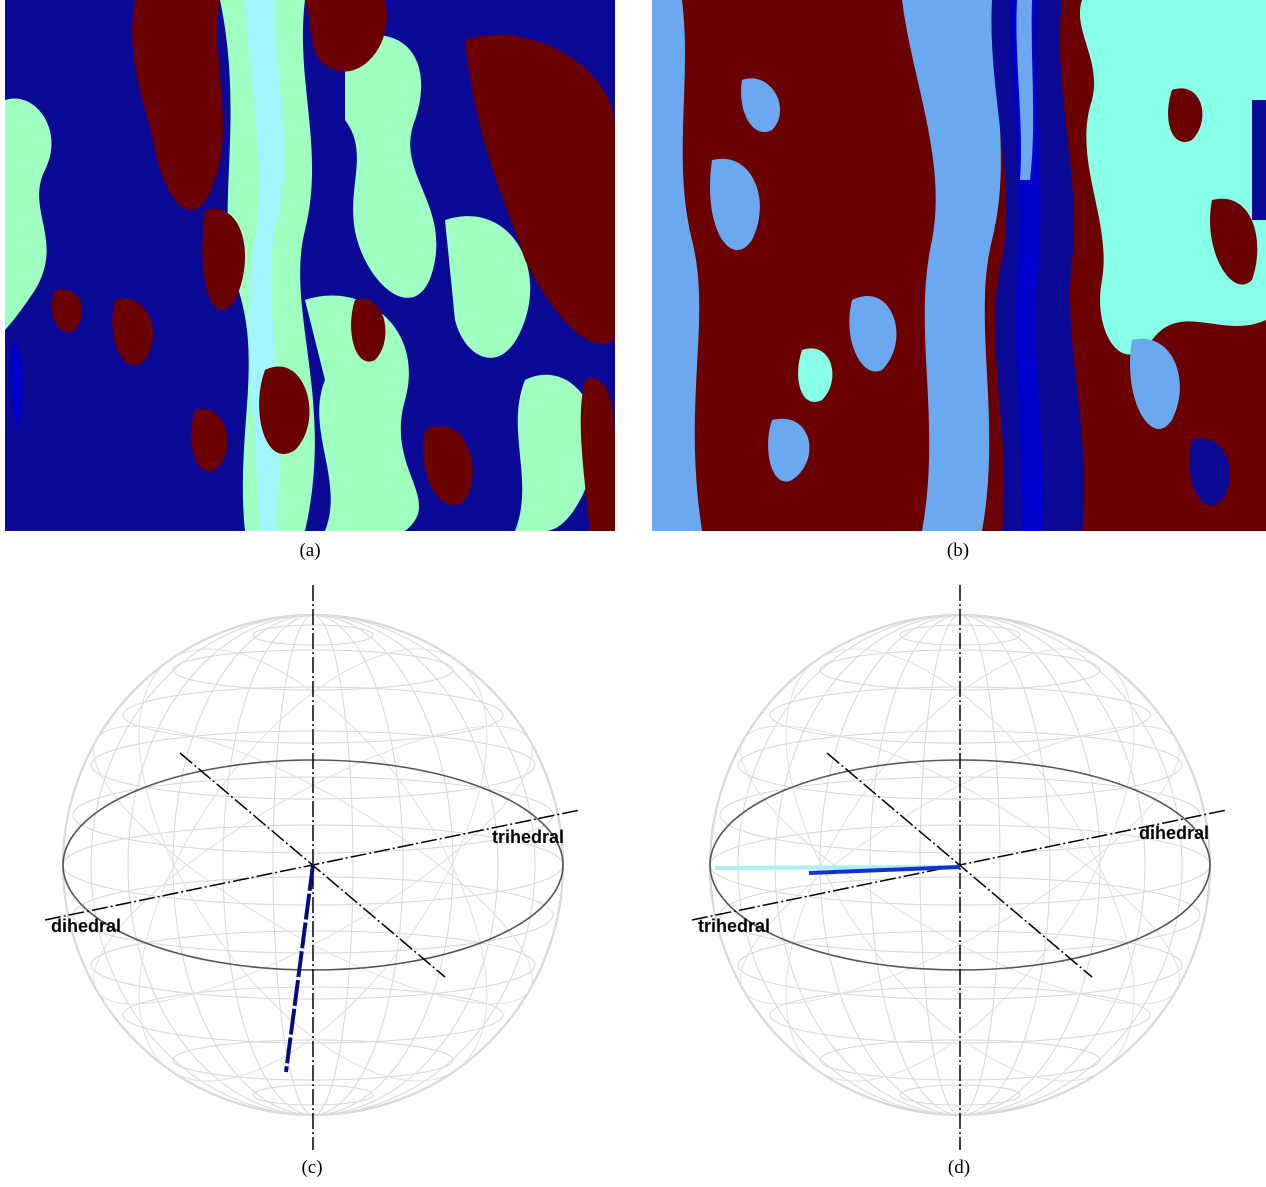 This screenshot has height=1187, width=1266. What do you see at coordinates (1210, 472) in the screenshot?
I see `map-b-navy-patch` at bounding box center [1210, 472].